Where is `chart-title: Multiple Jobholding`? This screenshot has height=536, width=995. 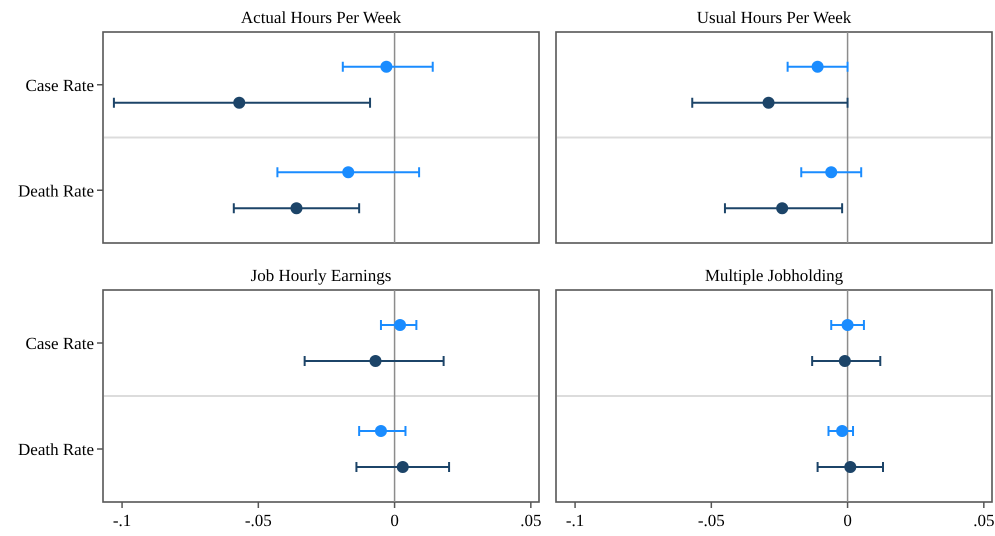
chart-title: Multiple Jobholding is located at coordinates (774, 275).